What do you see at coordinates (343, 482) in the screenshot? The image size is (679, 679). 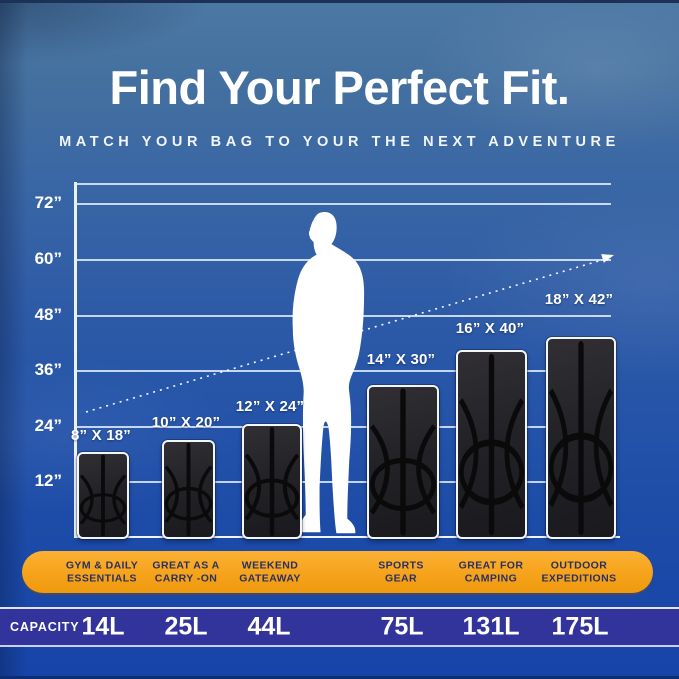 I see `gridline-12in` at bounding box center [343, 482].